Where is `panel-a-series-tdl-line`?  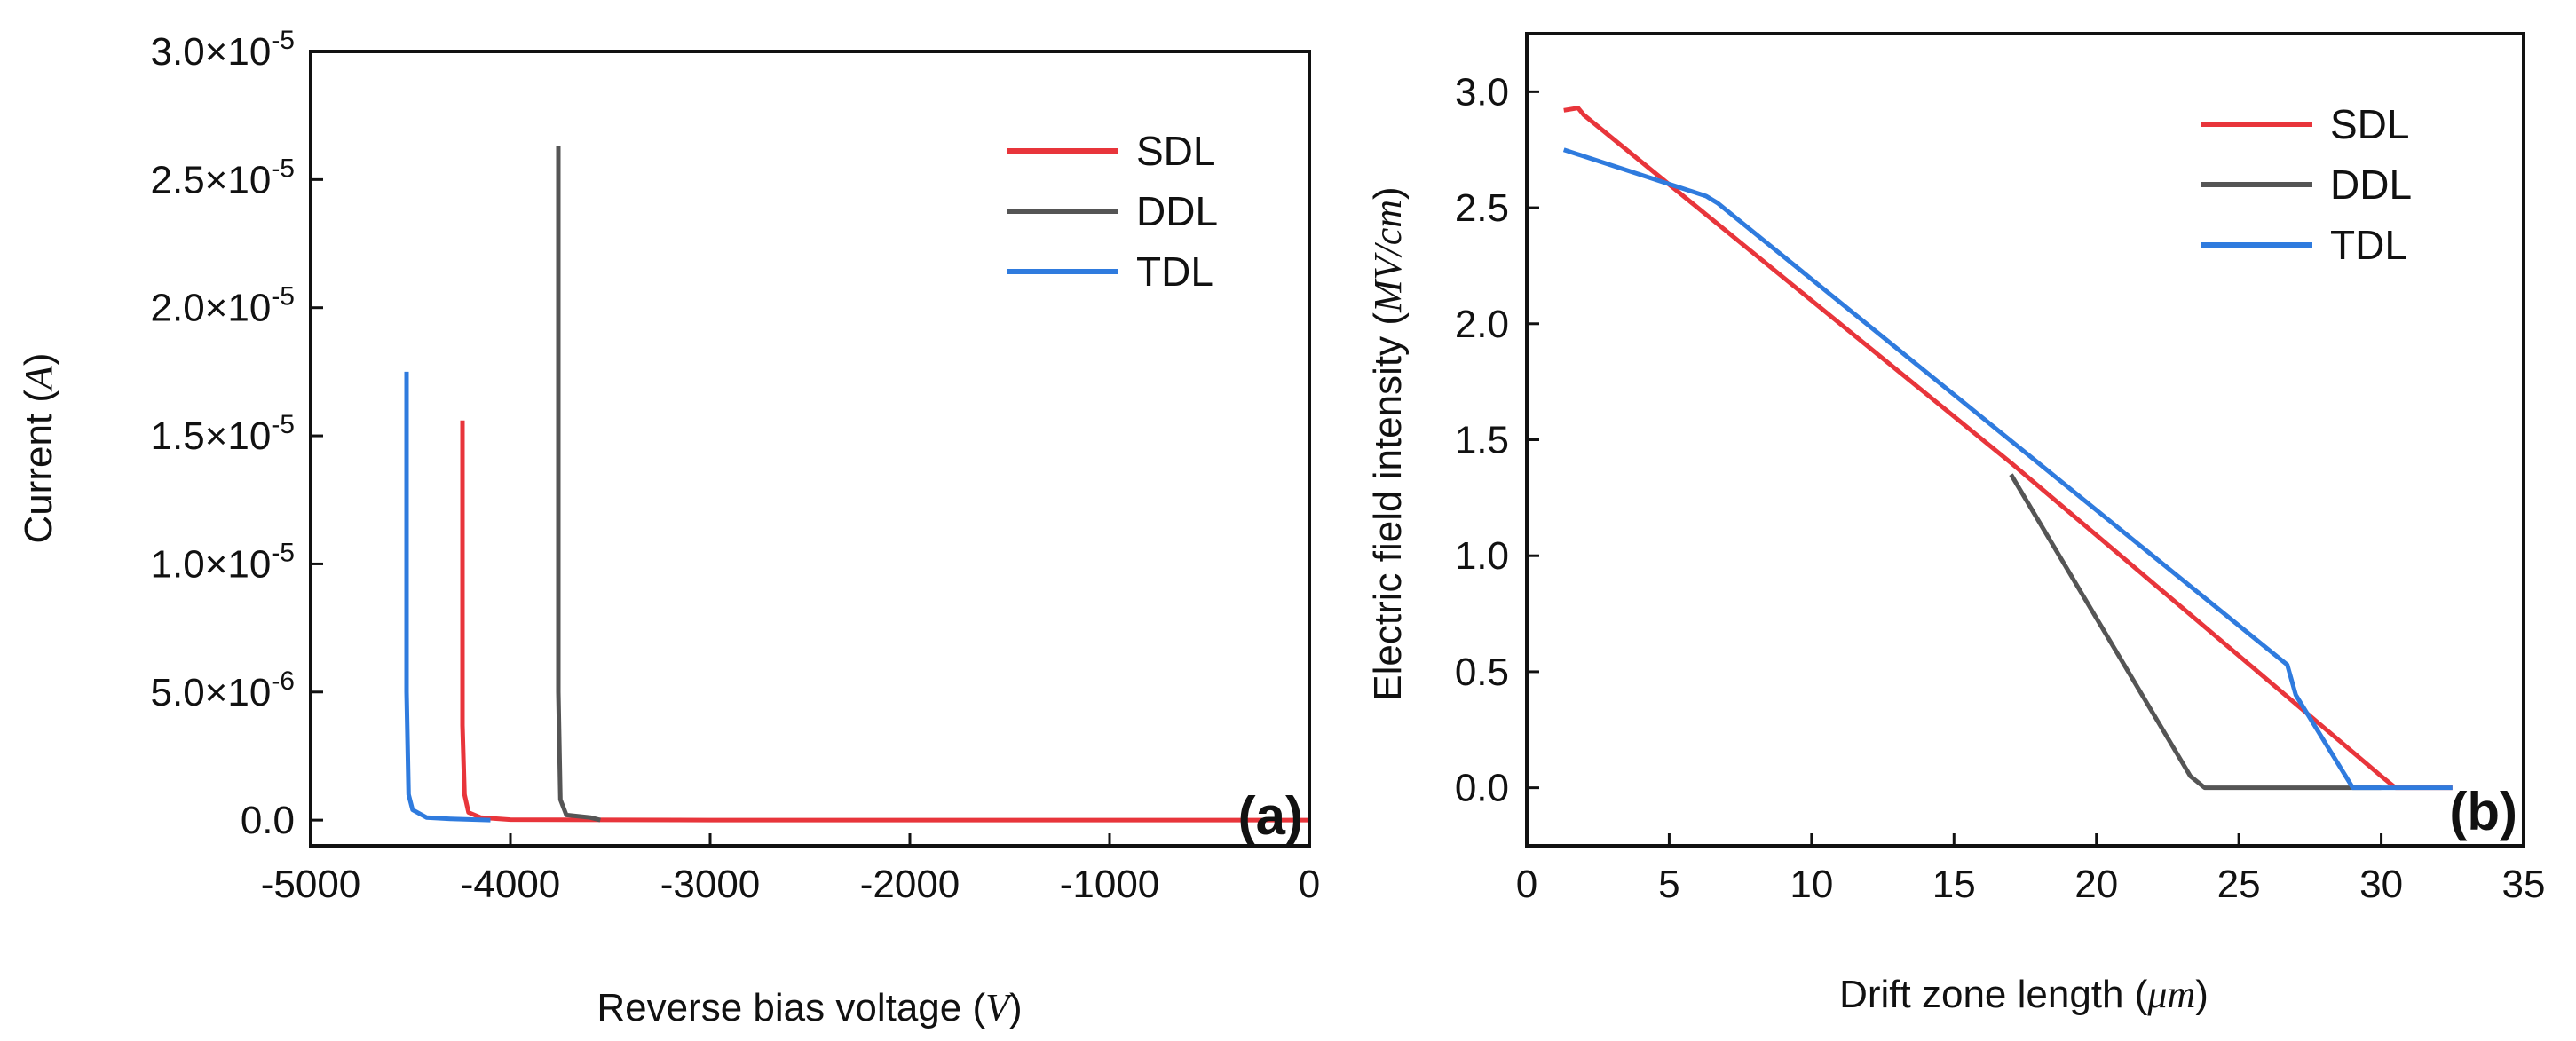
panel-a-series-tdl-line is located at coordinates (447, 597).